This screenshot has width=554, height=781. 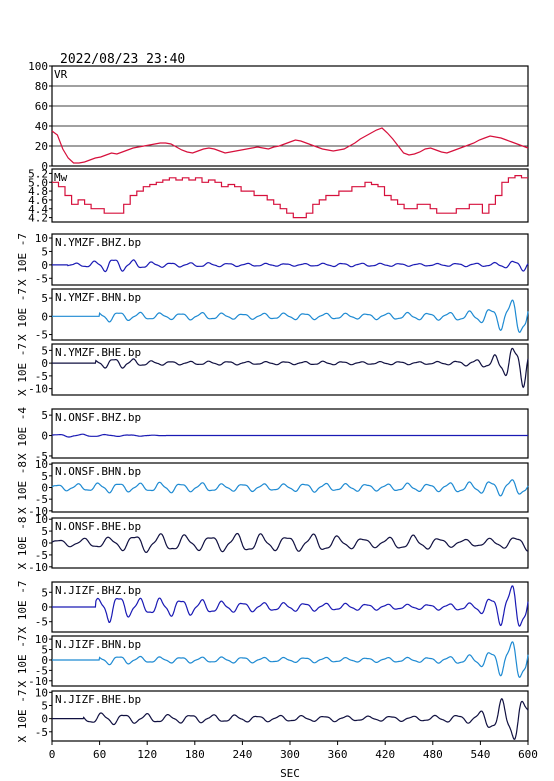 I want to click on panel-mw: 5.25.04.84.64.44.2 Mw, so click(x=278, y=196).